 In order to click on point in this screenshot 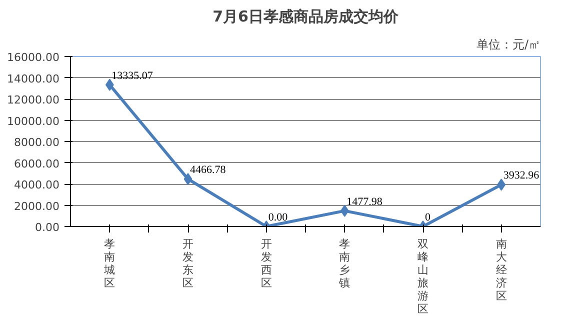, I will do `click(188, 179)`.